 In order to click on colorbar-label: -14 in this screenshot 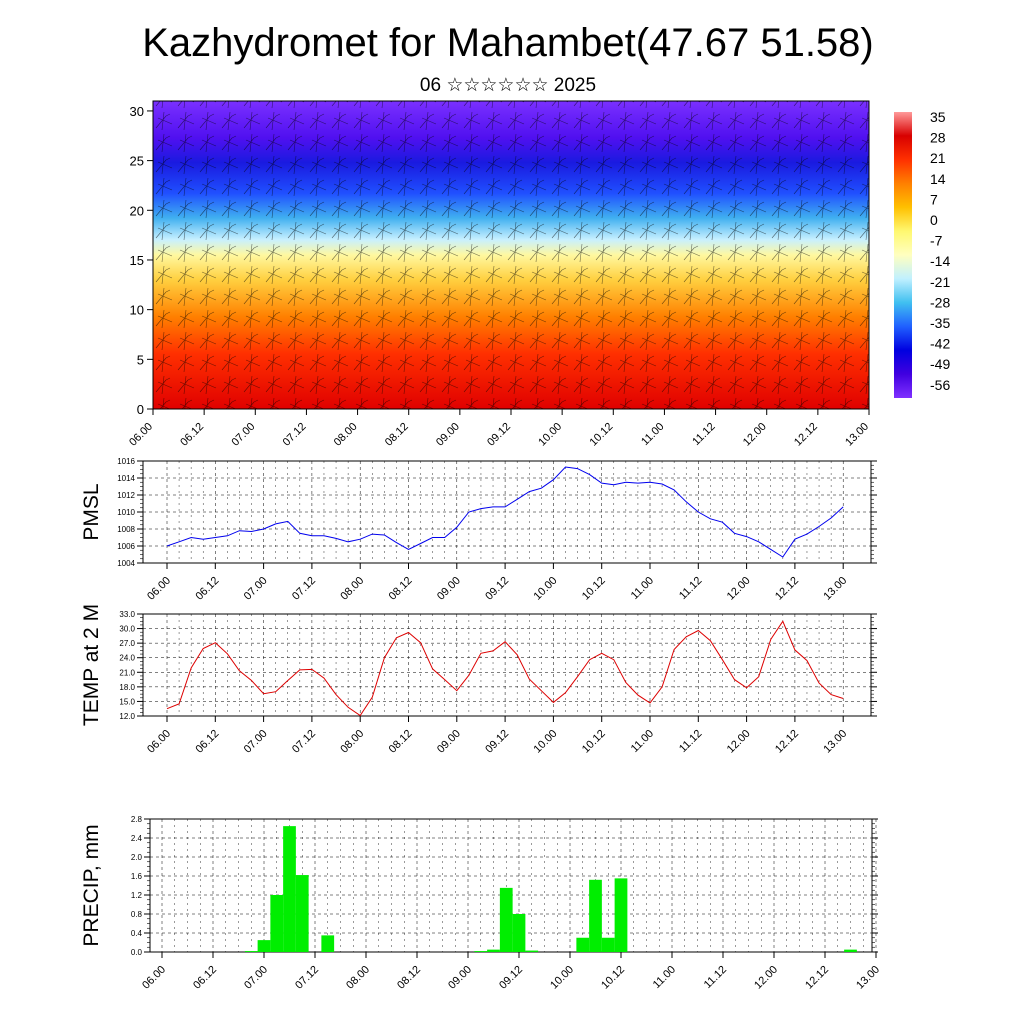, I will do `click(940, 261)`.